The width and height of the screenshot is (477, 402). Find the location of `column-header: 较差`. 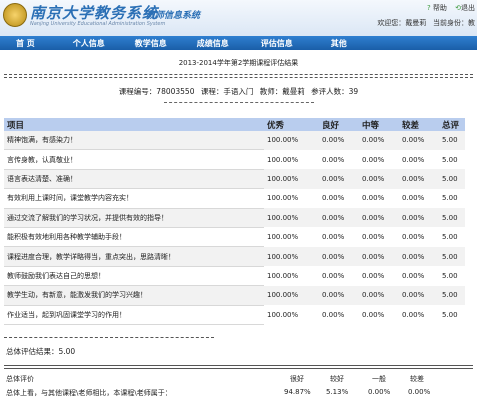

column-header: 较差 is located at coordinates (419, 124).